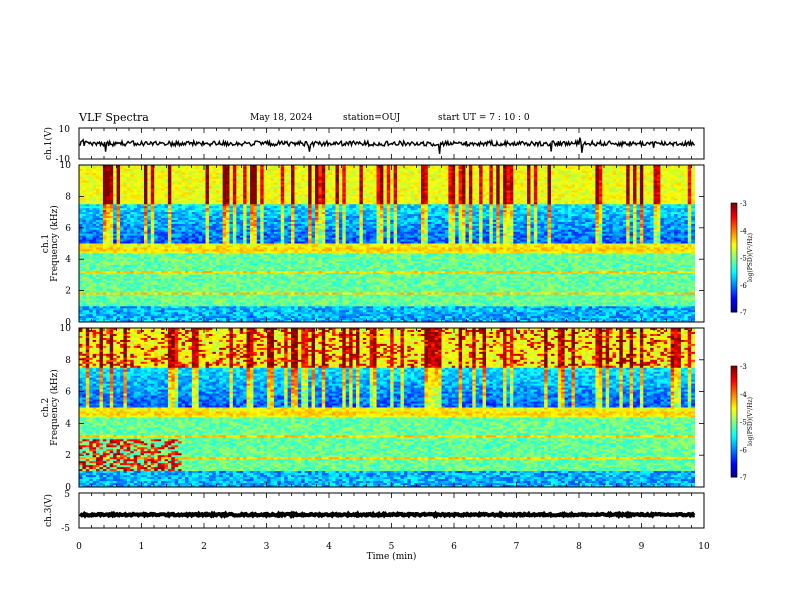  What do you see at coordinates (68, 292) in the screenshot?
I see `ch1-spec-ytick-2: 2` at bounding box center [68, 292].